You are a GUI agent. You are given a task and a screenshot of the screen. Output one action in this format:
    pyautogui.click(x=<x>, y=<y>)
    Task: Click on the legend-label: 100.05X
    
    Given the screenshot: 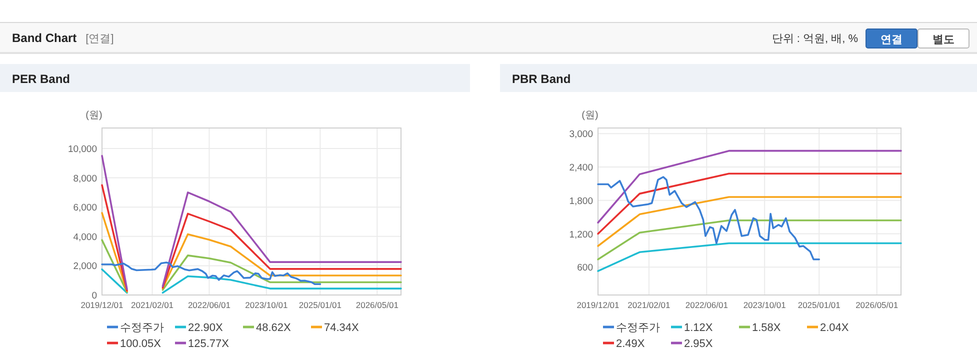 What is the action you would take?
    pyautogui.click(x=141, y=344)
    